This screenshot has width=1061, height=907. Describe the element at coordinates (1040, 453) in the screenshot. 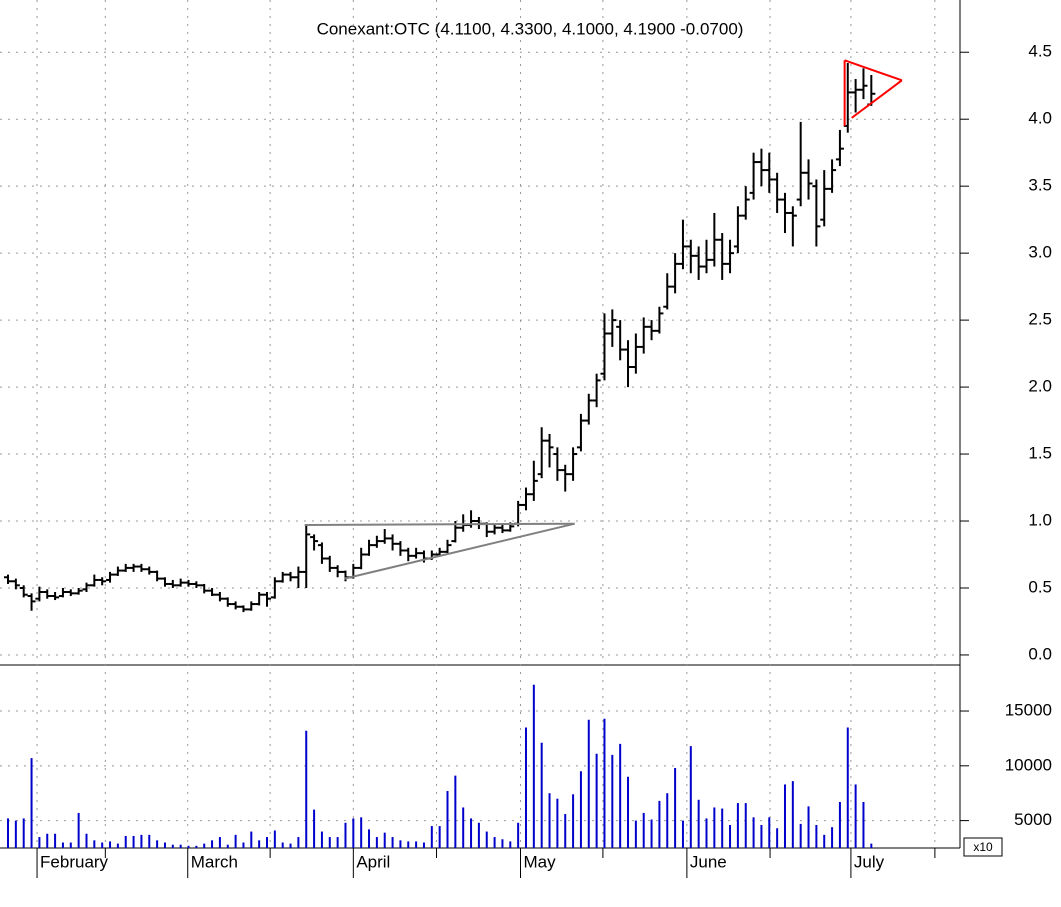

I see `y-tick-label: 1.5` at that location.